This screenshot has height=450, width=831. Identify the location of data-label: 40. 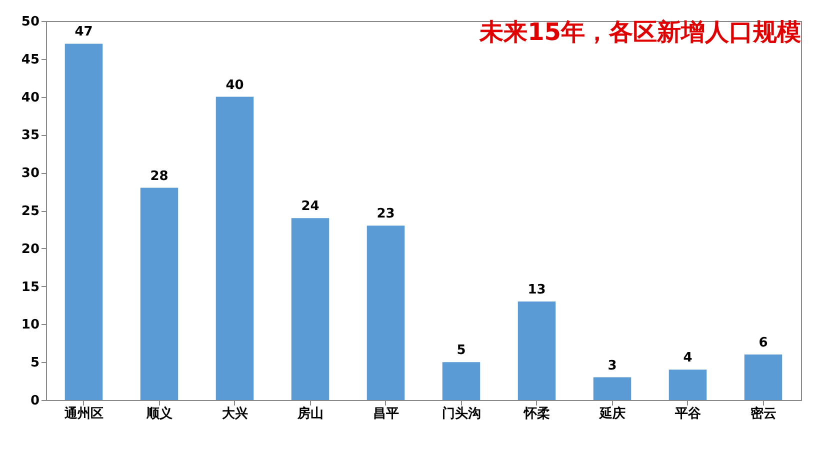
(235, 85).